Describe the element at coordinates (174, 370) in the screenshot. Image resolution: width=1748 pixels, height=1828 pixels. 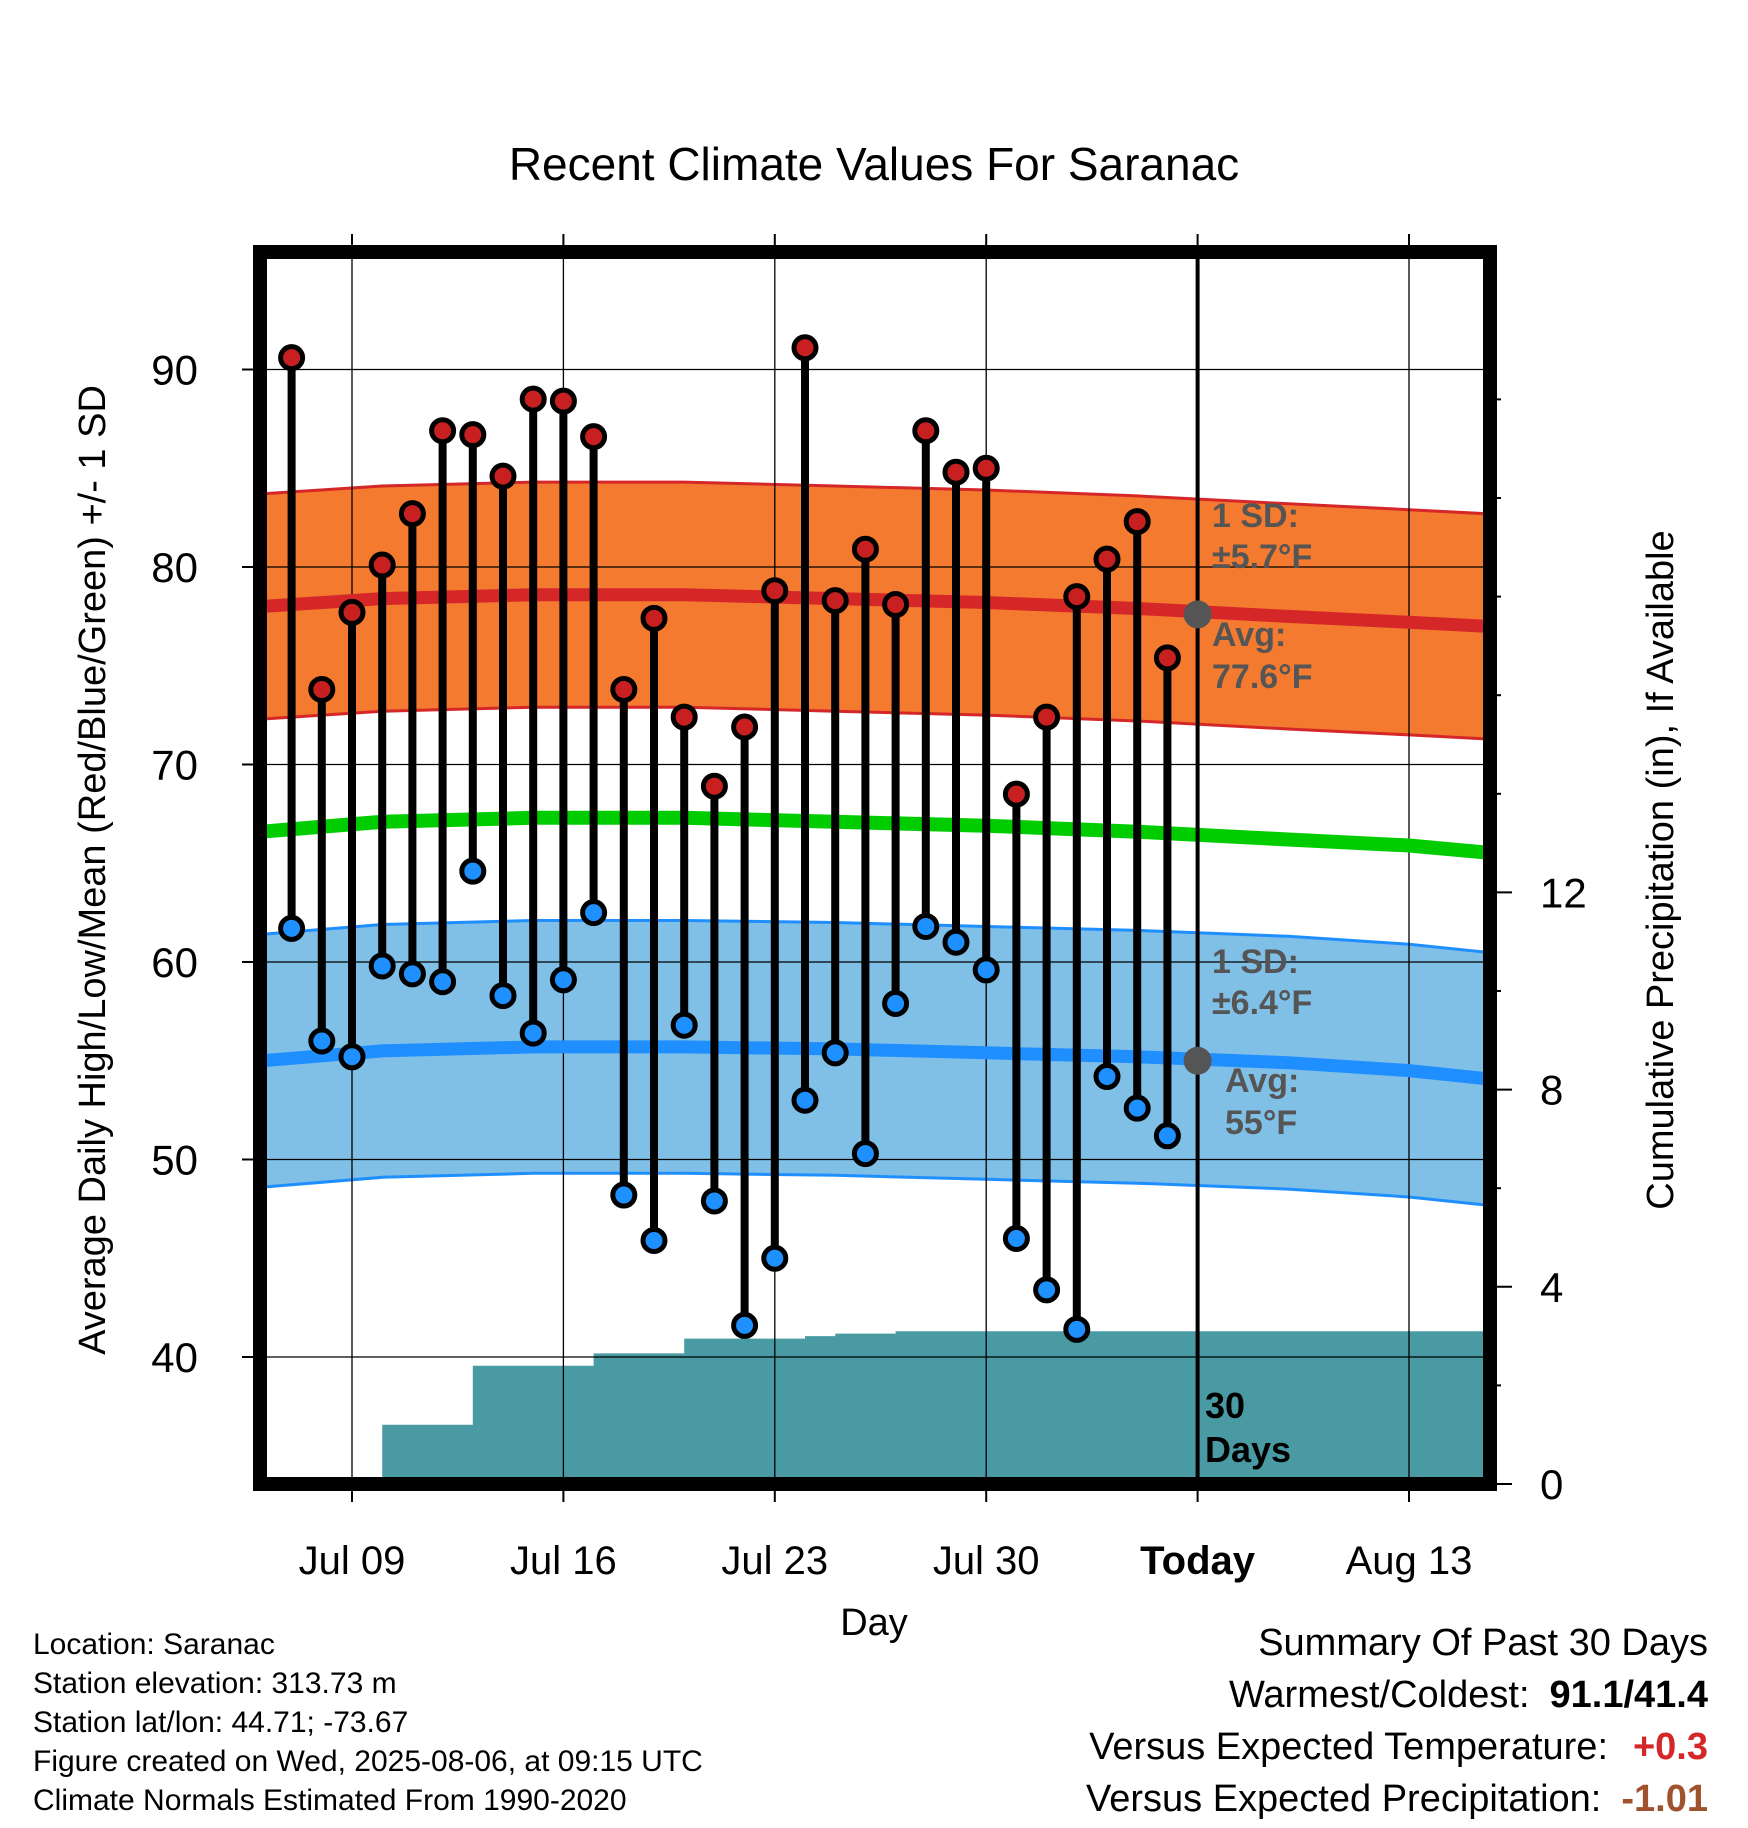
I see `y-tick-label: 90` at that location.